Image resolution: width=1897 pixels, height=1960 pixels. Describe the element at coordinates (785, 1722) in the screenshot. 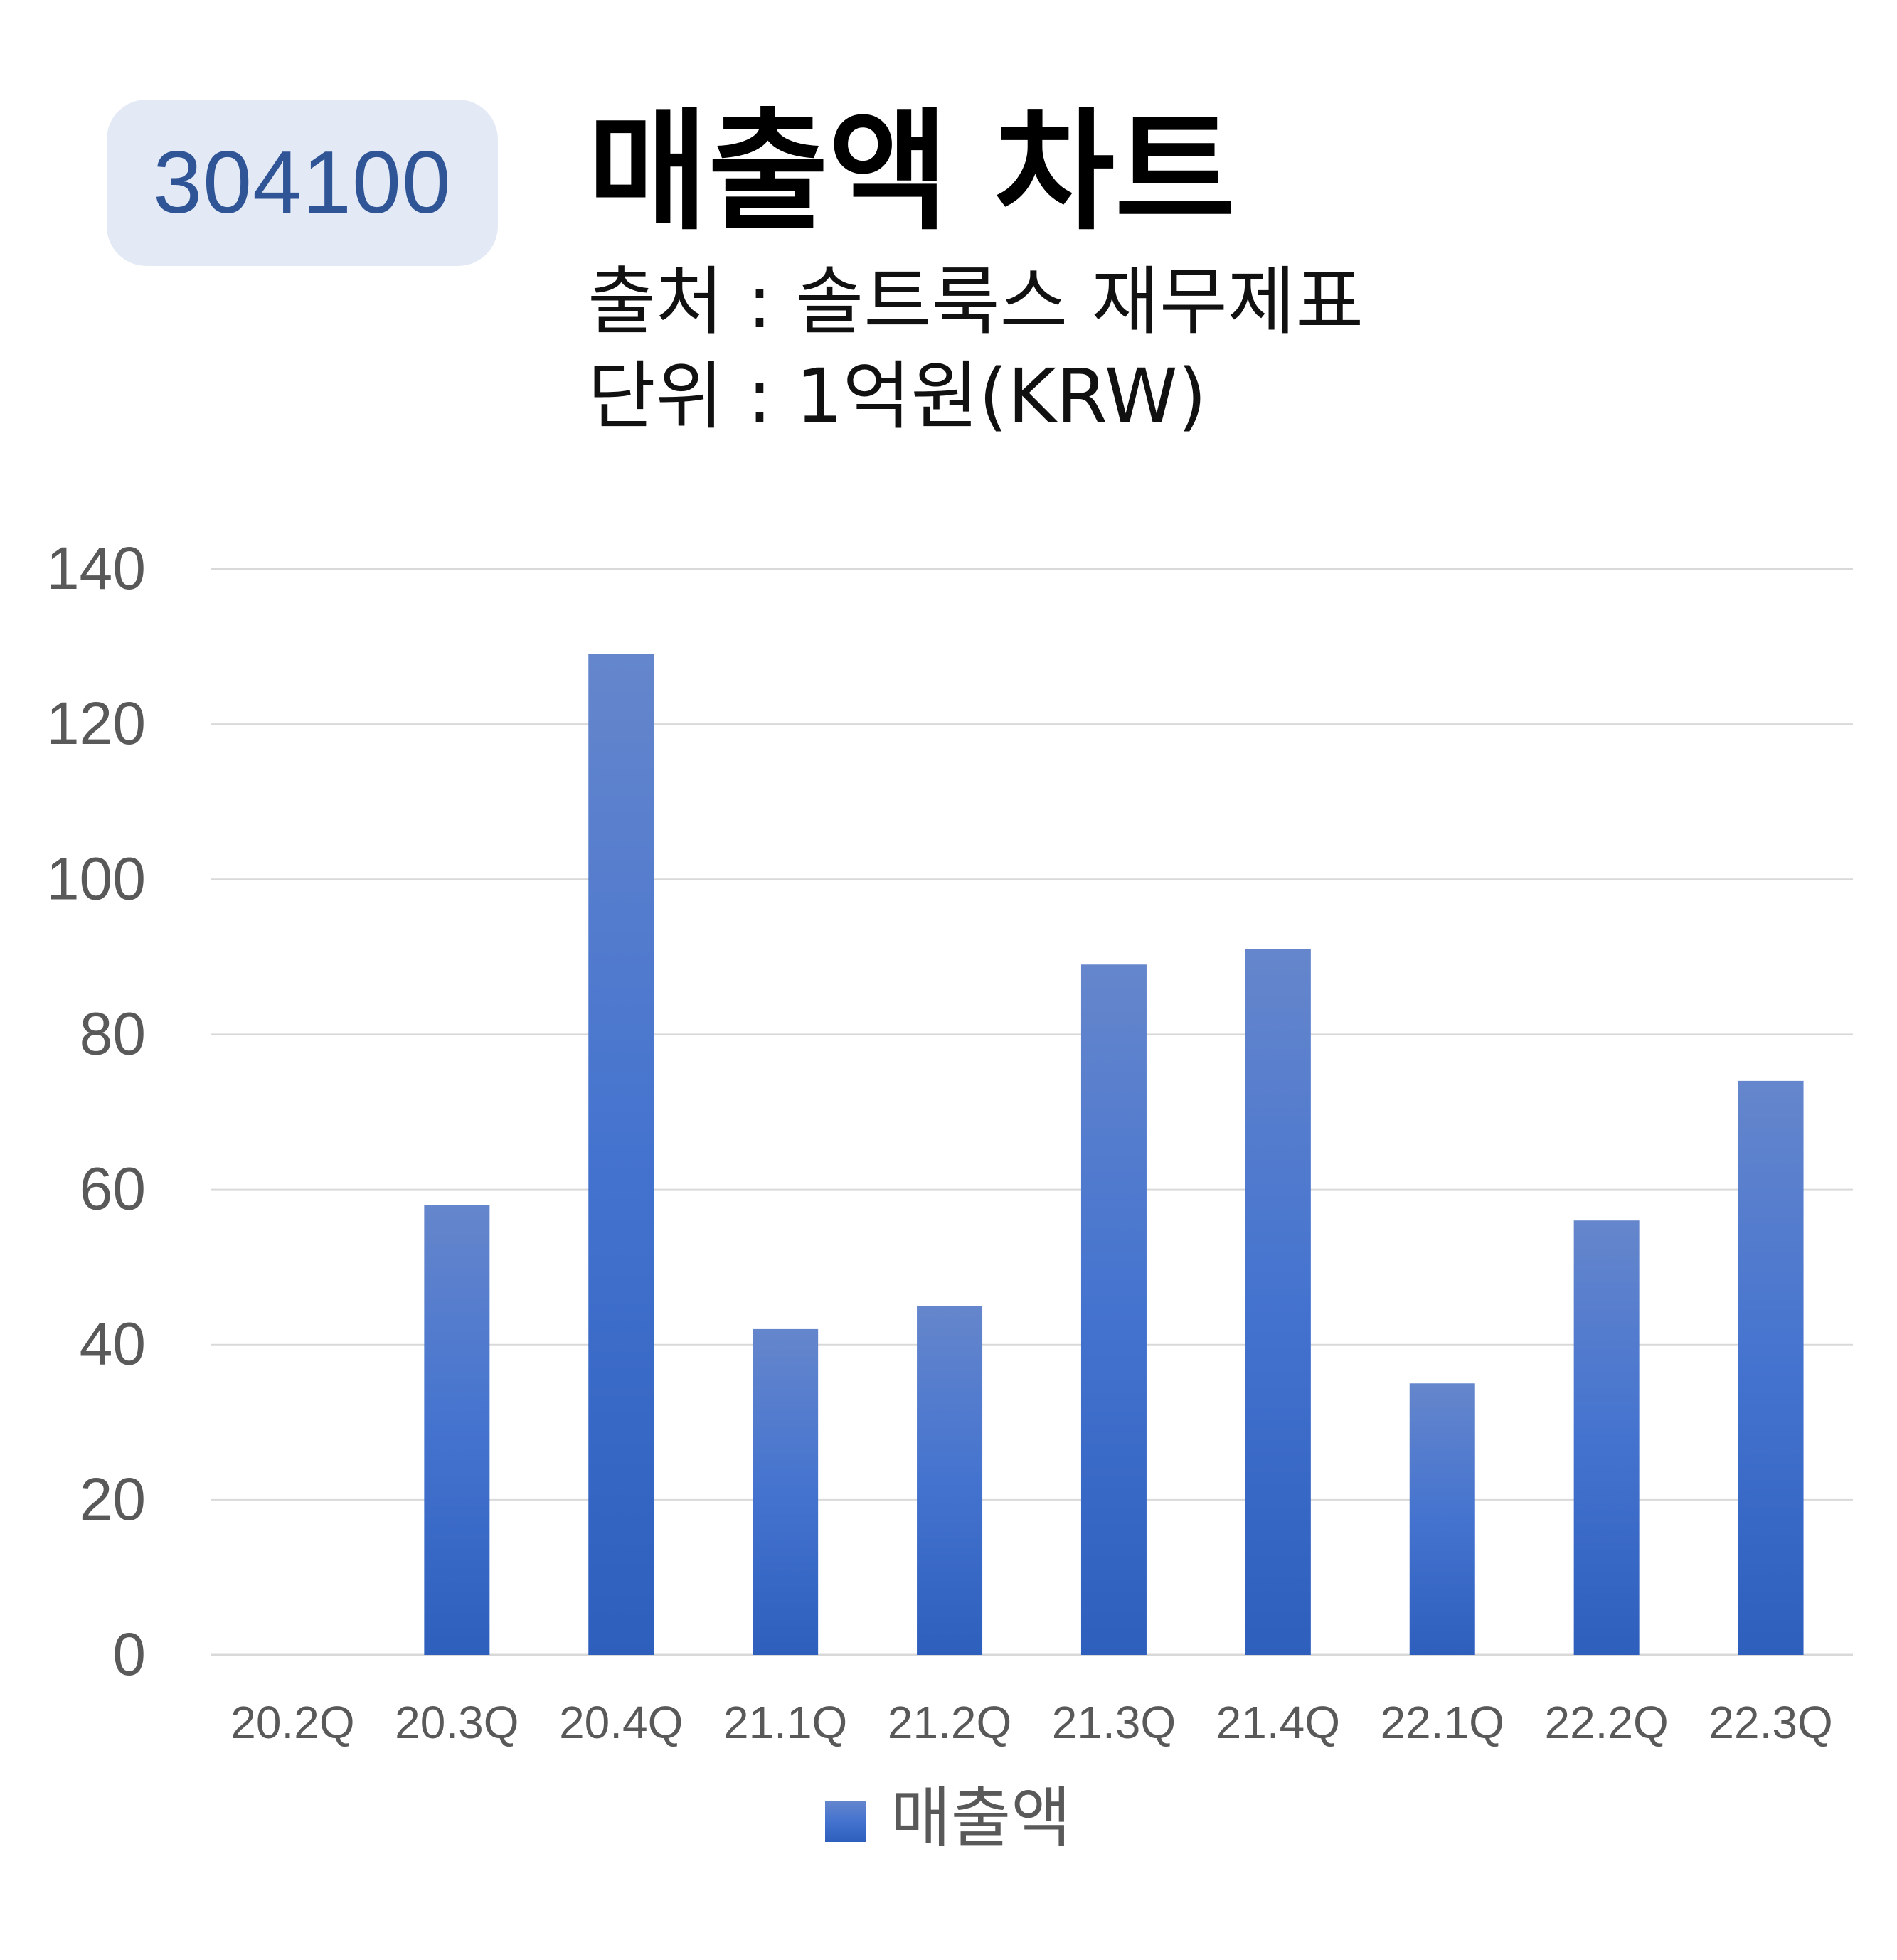

I see `x-tick-label: 21.1Q` at that location.